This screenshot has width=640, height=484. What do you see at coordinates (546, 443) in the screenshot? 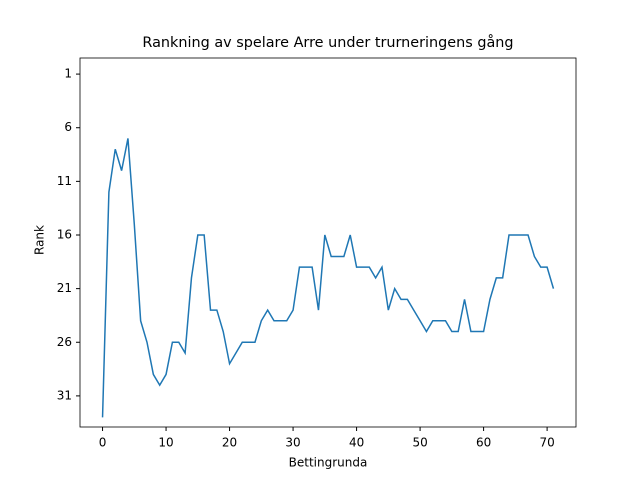
I see `x-tick-label: 70` at bounding box center [546, 443].